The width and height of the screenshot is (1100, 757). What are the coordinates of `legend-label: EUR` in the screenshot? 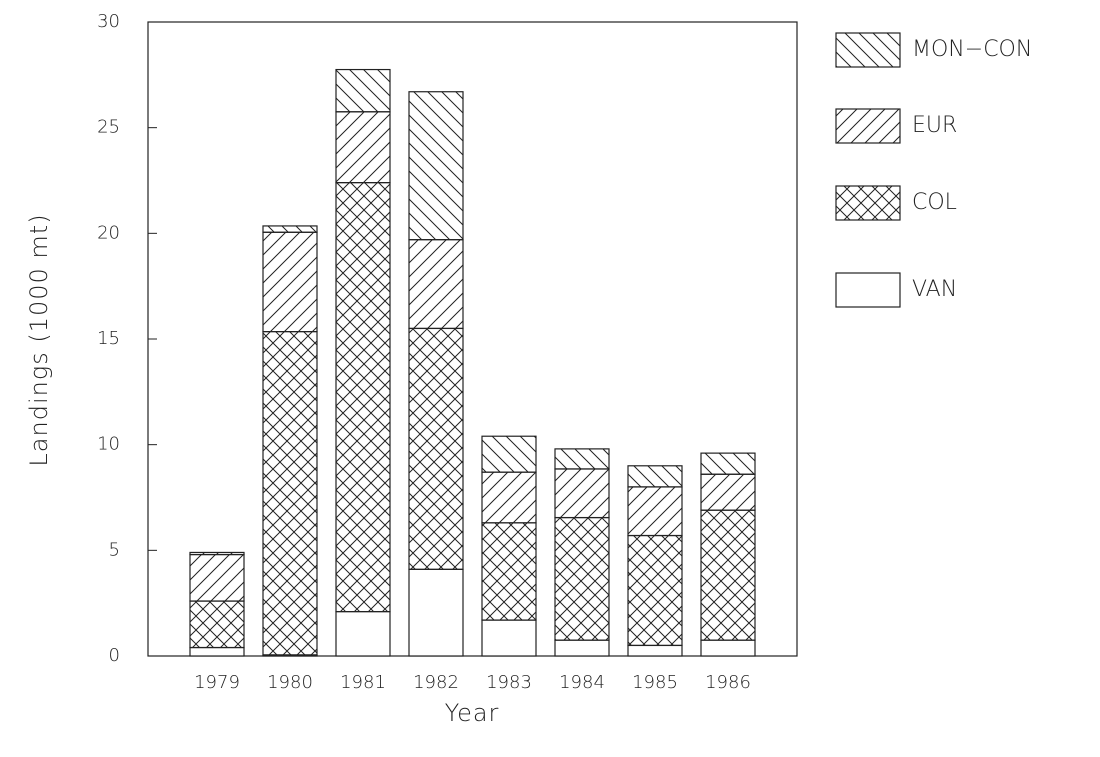 It's located at (934, 125).